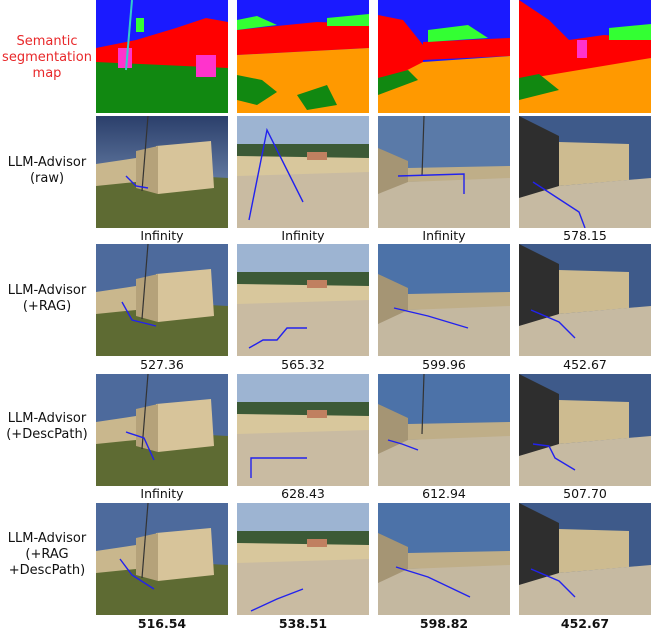 The width and height of the screenshot is (652, 634). I want to click on row-label-rag: LLM-Advisor (+RAG), so click(47, 298).